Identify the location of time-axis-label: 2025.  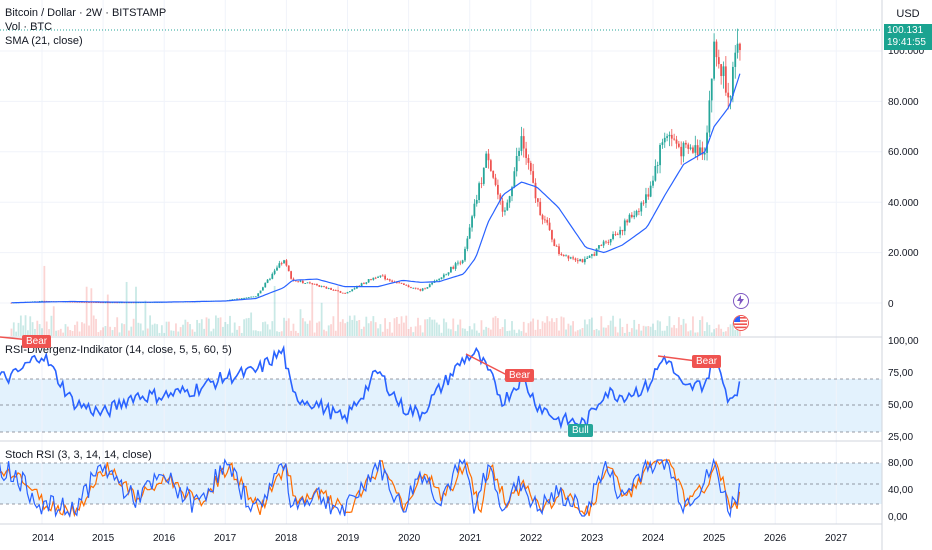
(714, 538).